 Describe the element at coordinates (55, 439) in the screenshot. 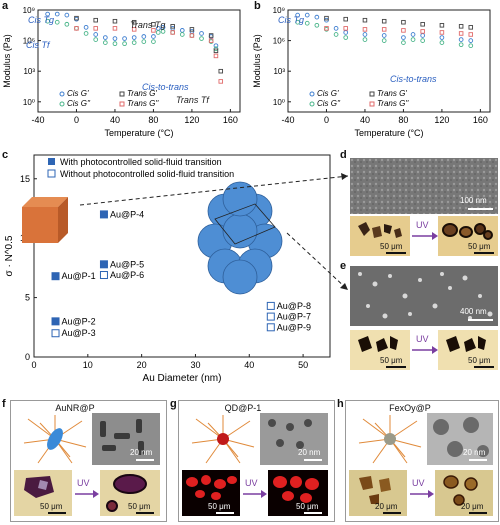

I see `aunr-particle-cartoon` at that location.